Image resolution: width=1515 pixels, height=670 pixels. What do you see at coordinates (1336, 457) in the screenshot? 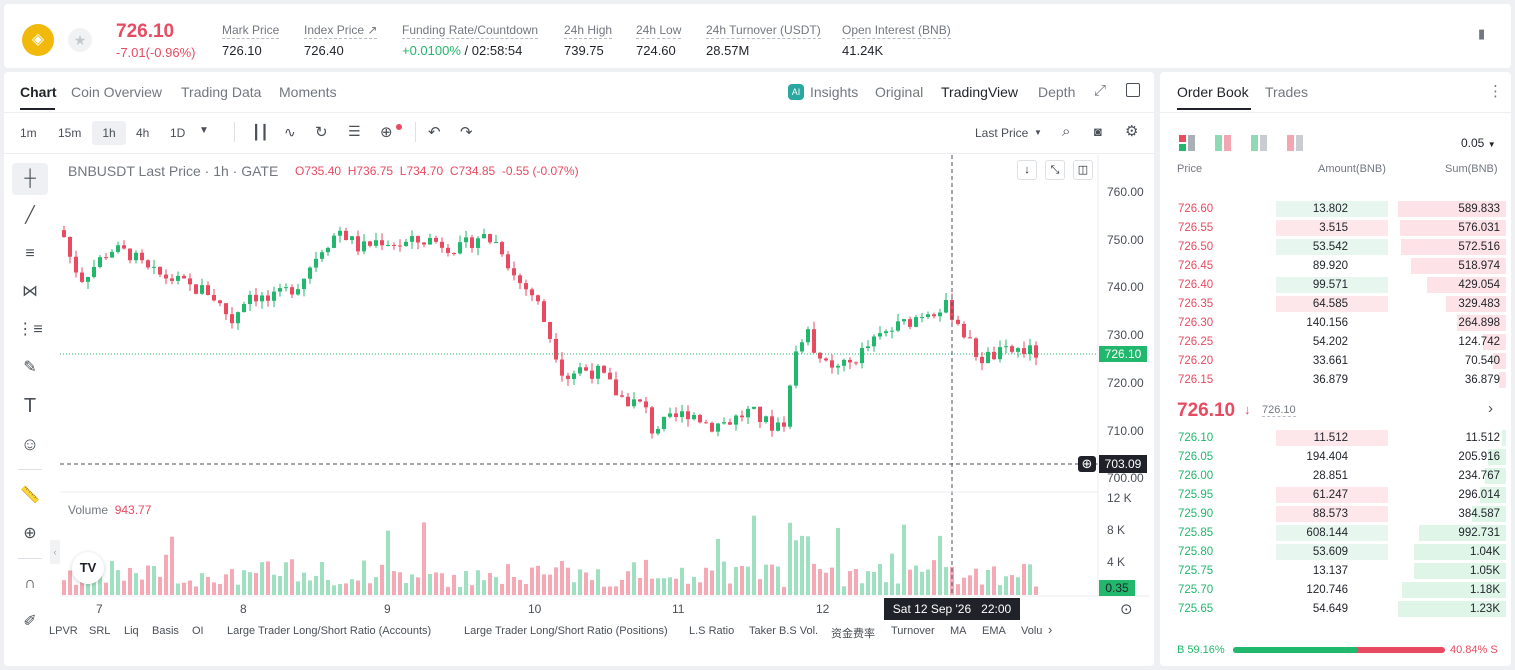
I see `bid-row: 726.05 194.404 205.916` at bounding box center [1336, 457].